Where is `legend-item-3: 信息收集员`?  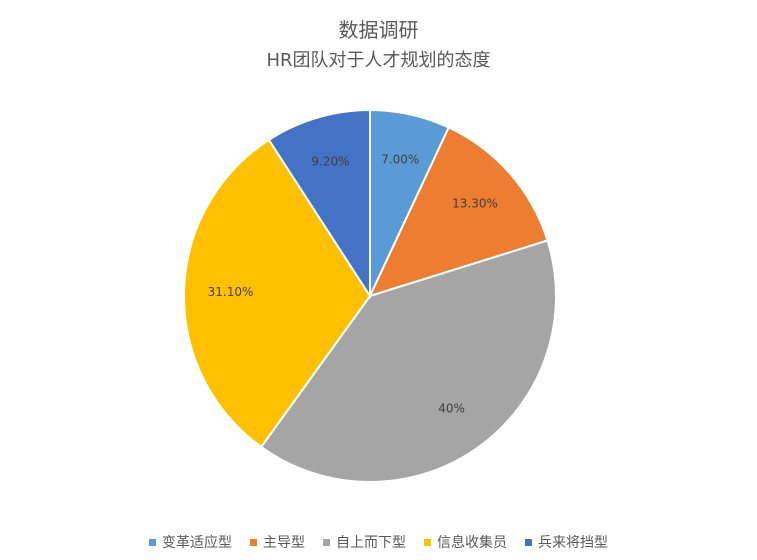 legend-item-3: 信息收集员 is located at coordinates (465, 542).